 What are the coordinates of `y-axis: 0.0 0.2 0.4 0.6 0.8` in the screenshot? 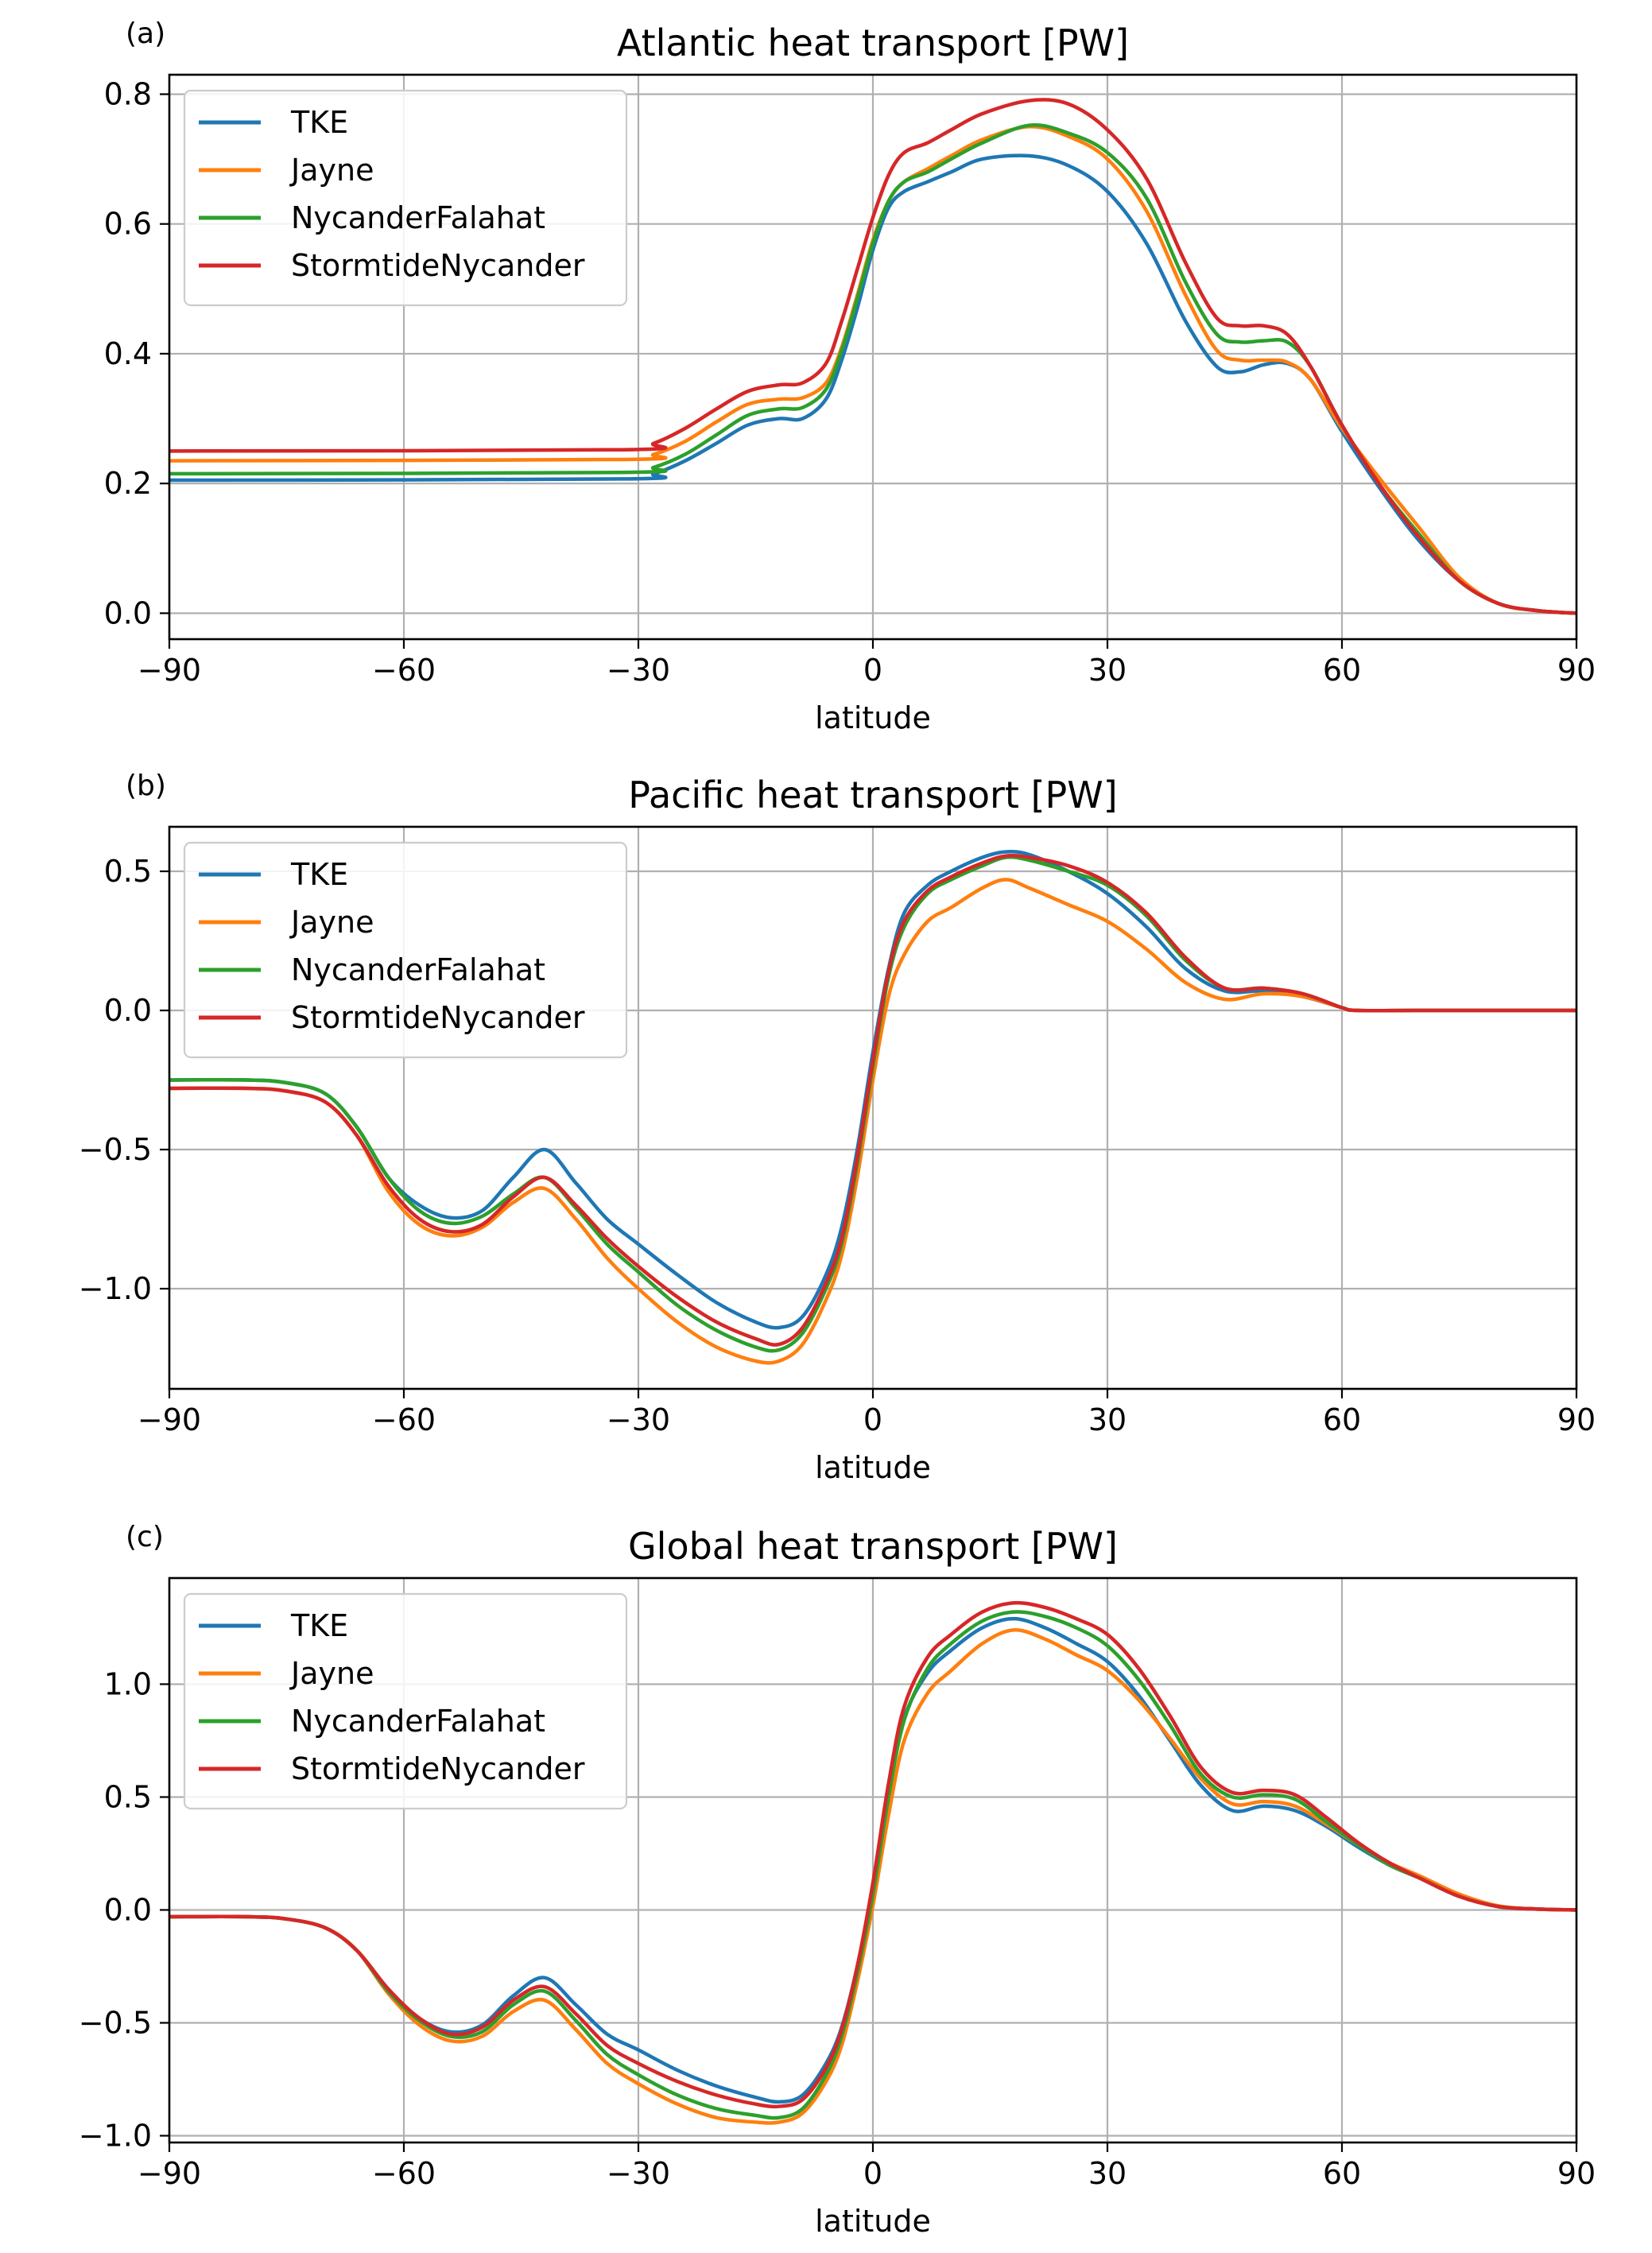 It's located at (136, 353).